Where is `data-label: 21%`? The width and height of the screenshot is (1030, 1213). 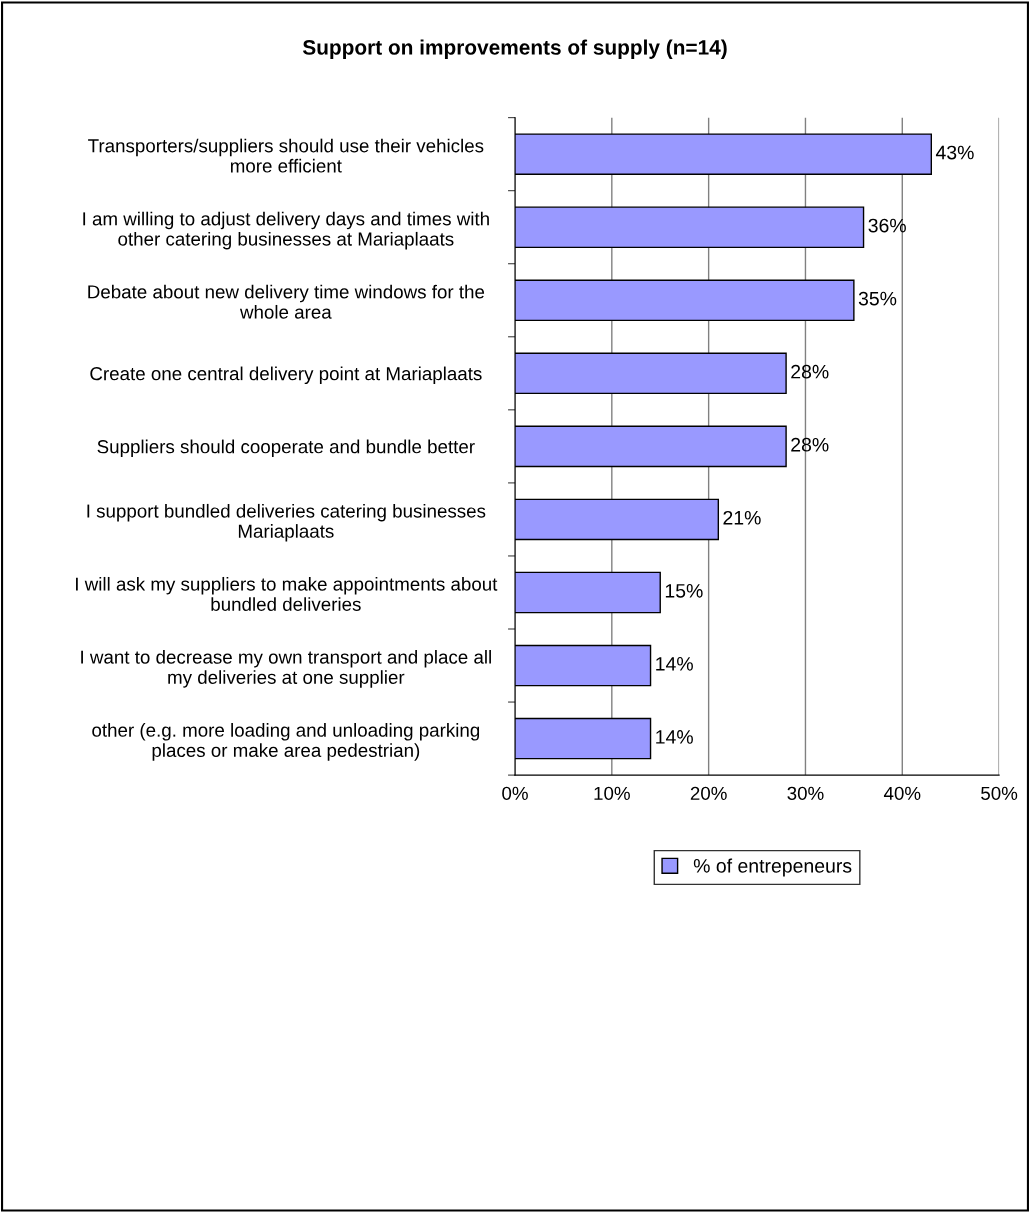
data-label: 21% is located at coordinates (742, 517).